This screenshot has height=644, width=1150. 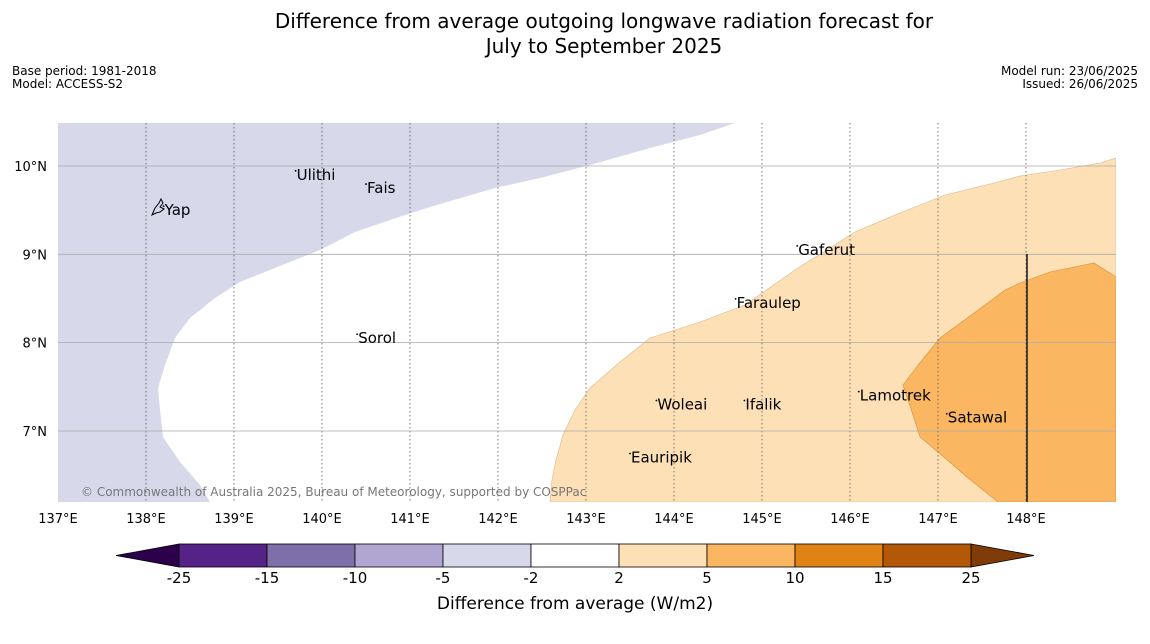 I want to click on longitude-tick-label: 137°E, so click(x=58, y=519).